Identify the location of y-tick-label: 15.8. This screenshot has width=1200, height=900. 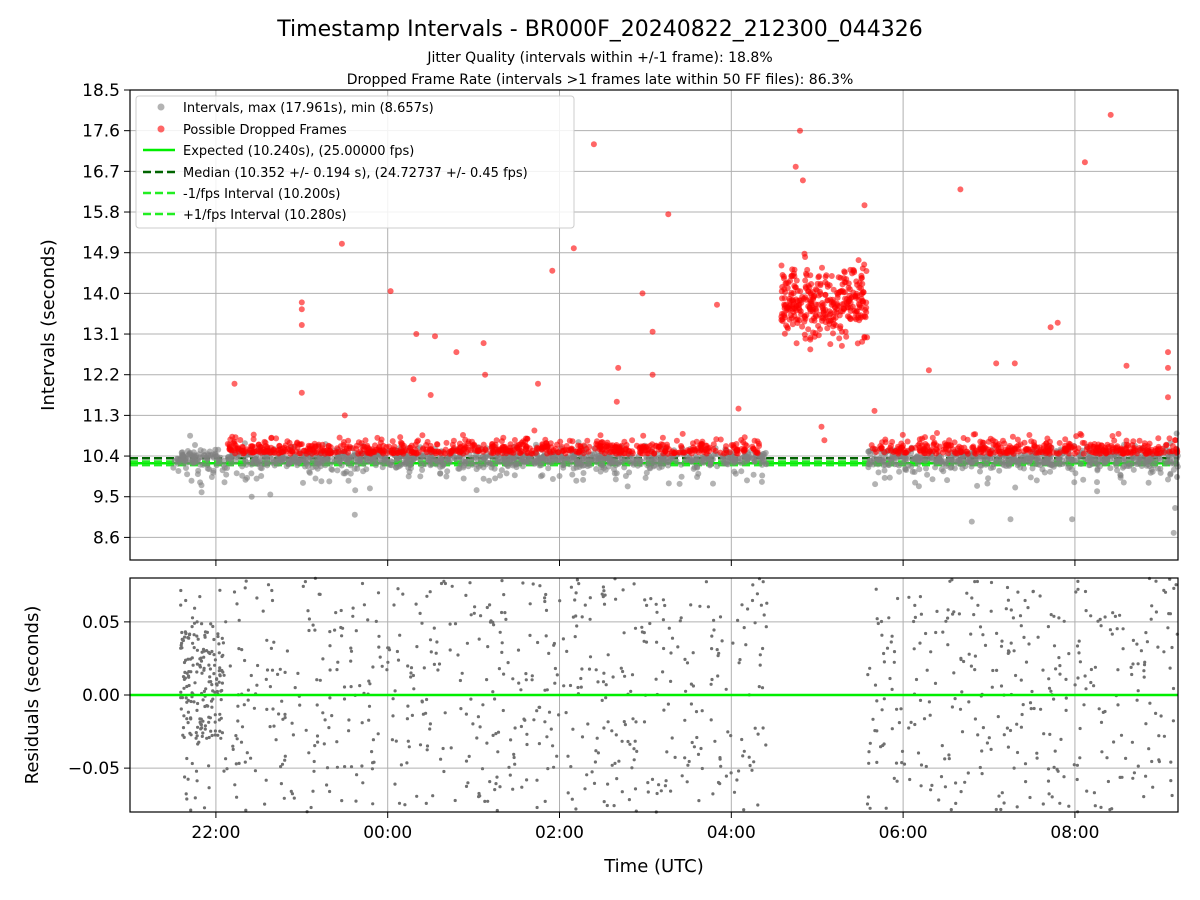
(101, 213).